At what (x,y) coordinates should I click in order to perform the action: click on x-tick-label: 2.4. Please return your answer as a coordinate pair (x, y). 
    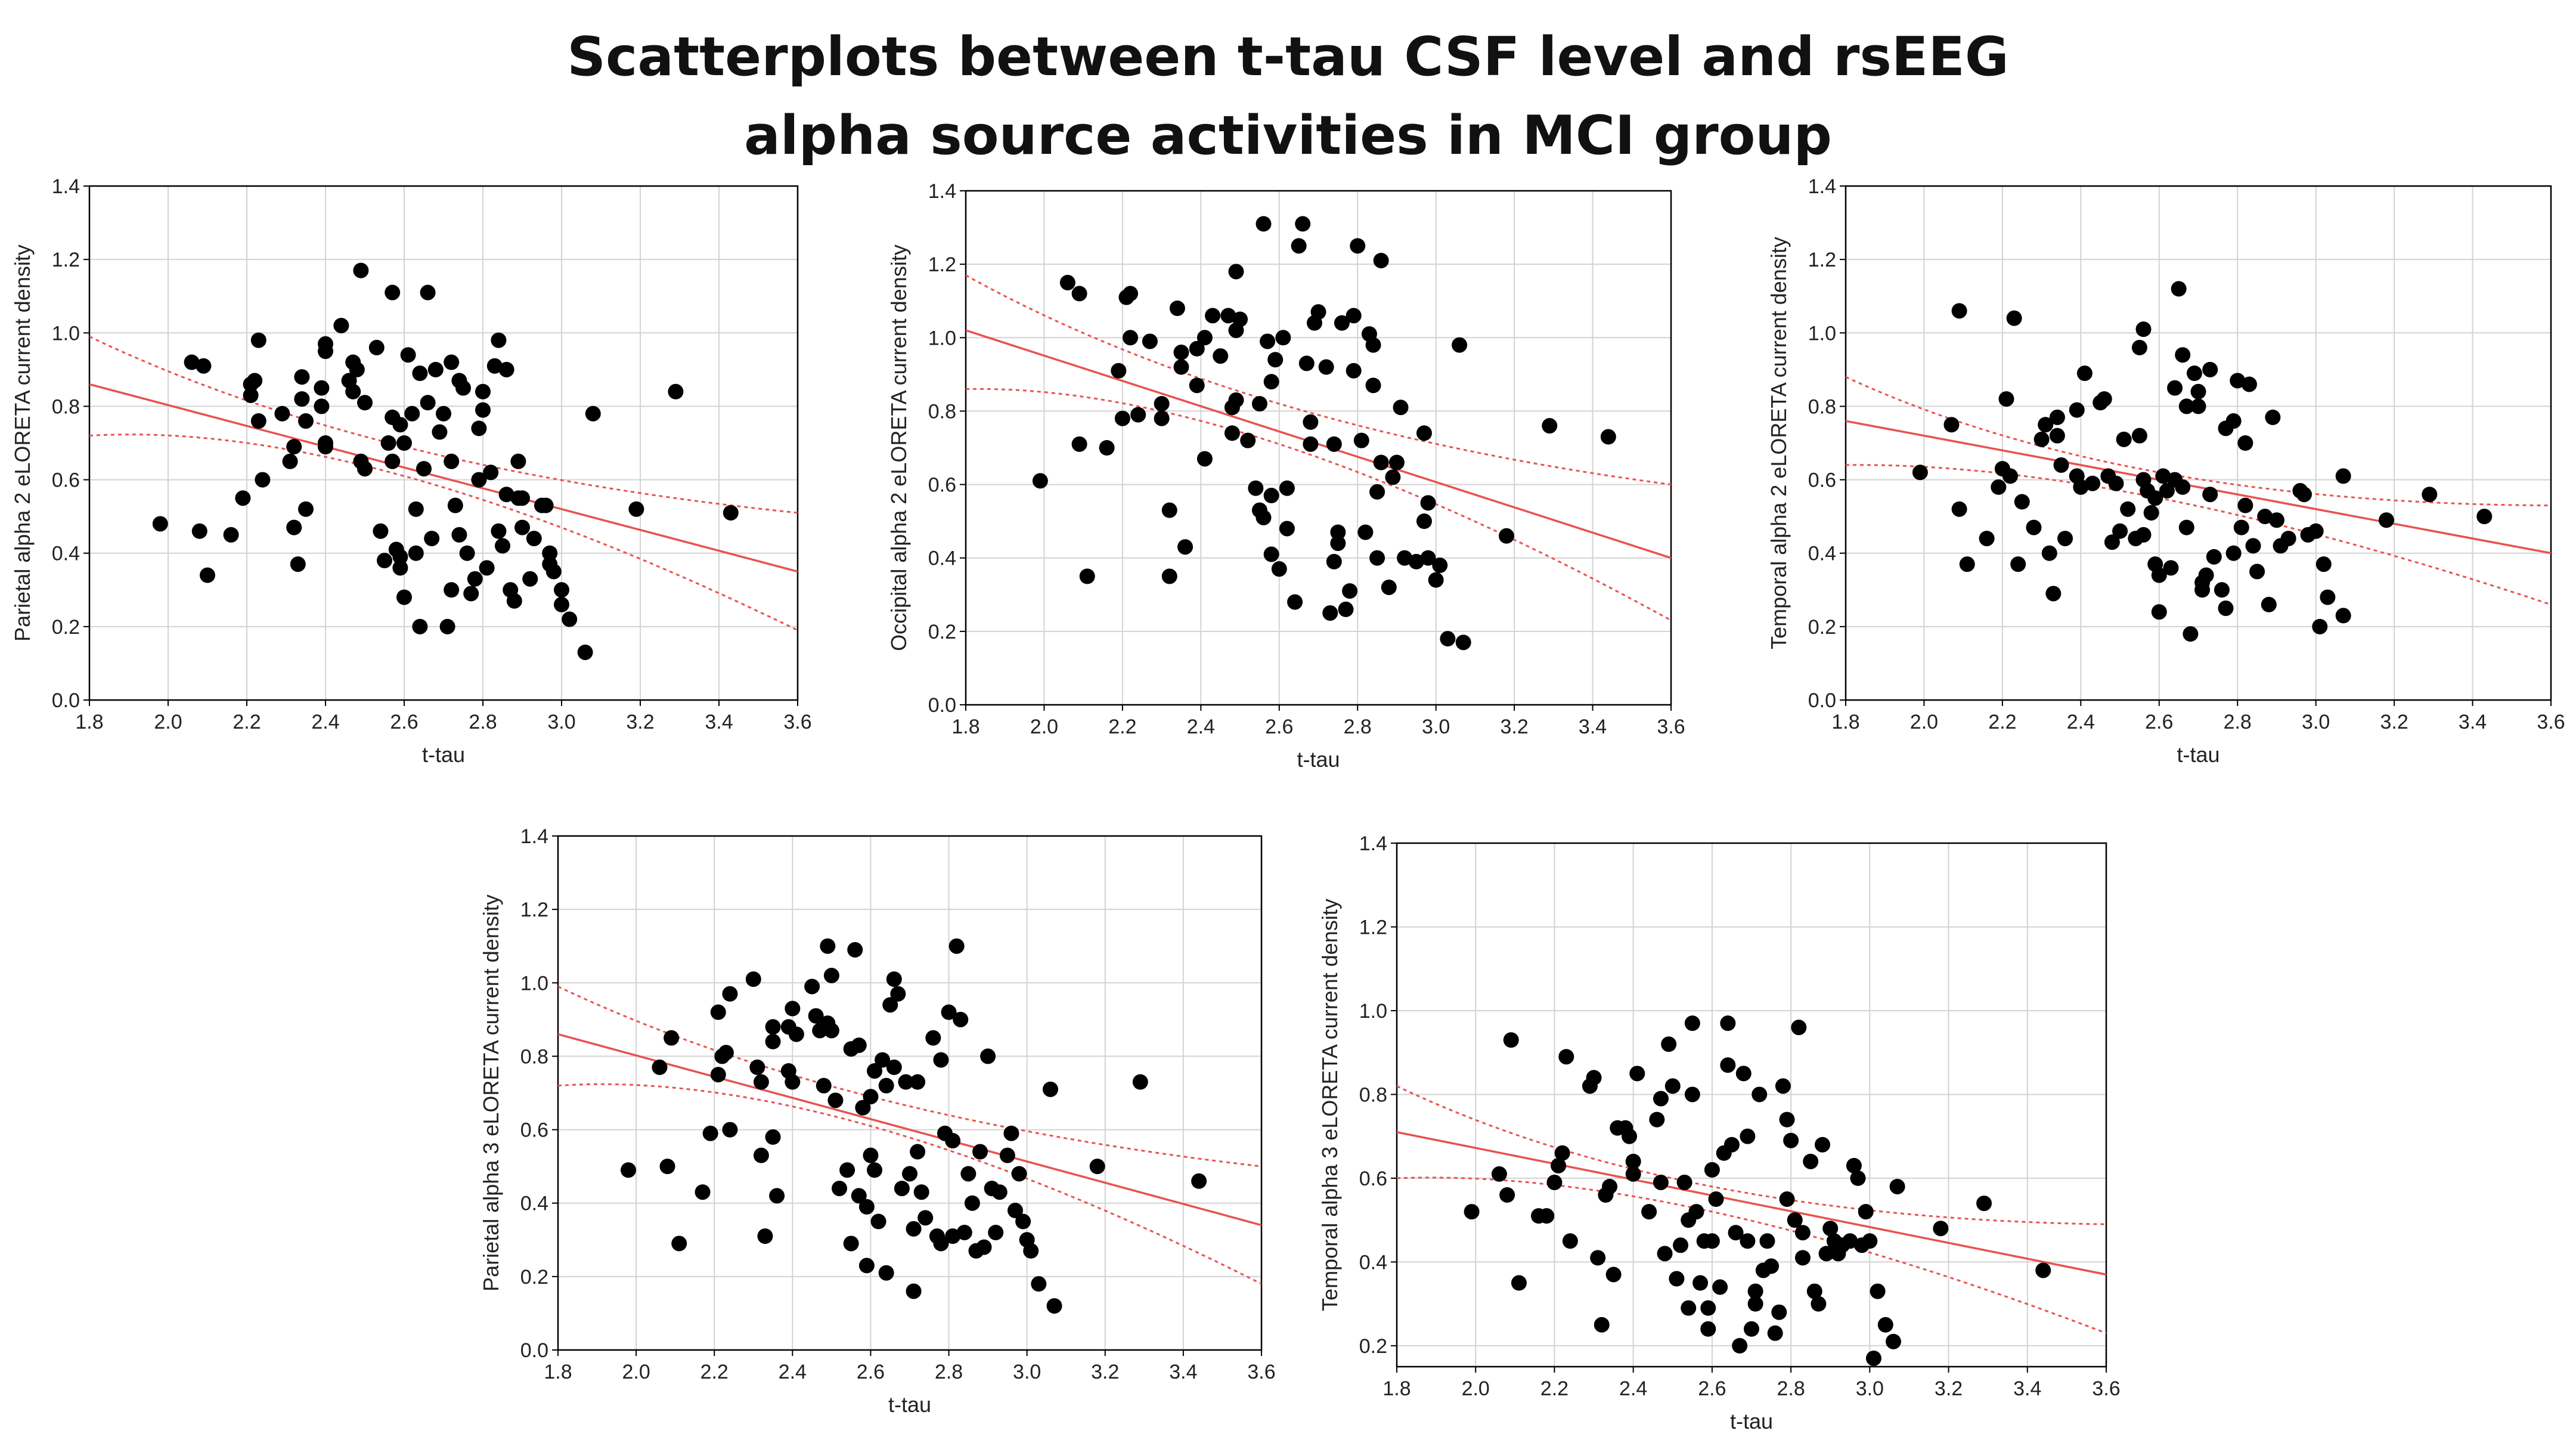
    Looking at the image, I should click on (325, 722).